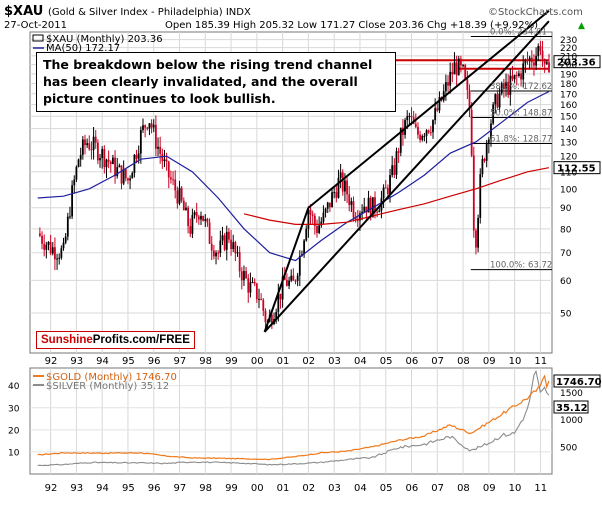 This screenshot has height=506, width=602. I want to click on legend-xau-label: $XAU (Monthly) 203.36, so click(104, 39).